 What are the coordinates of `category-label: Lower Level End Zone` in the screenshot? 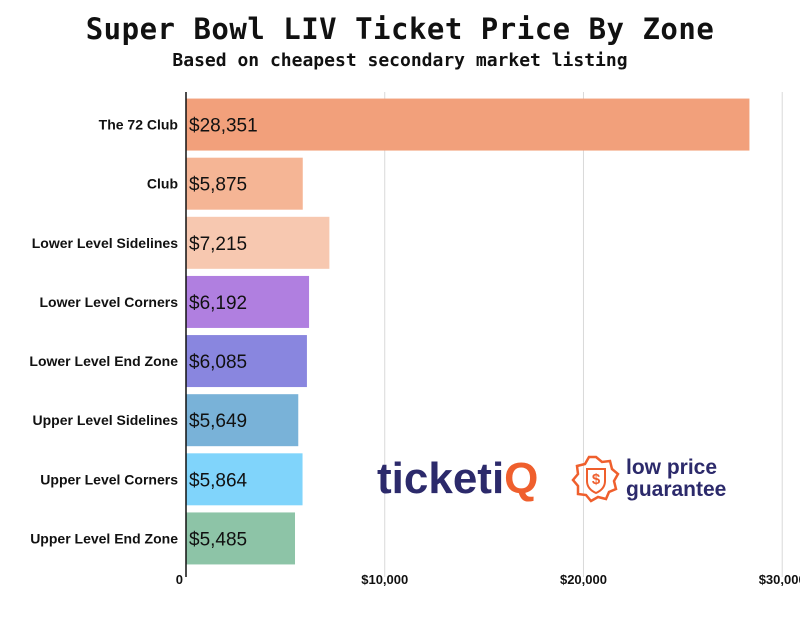 It's located at (103, 361).